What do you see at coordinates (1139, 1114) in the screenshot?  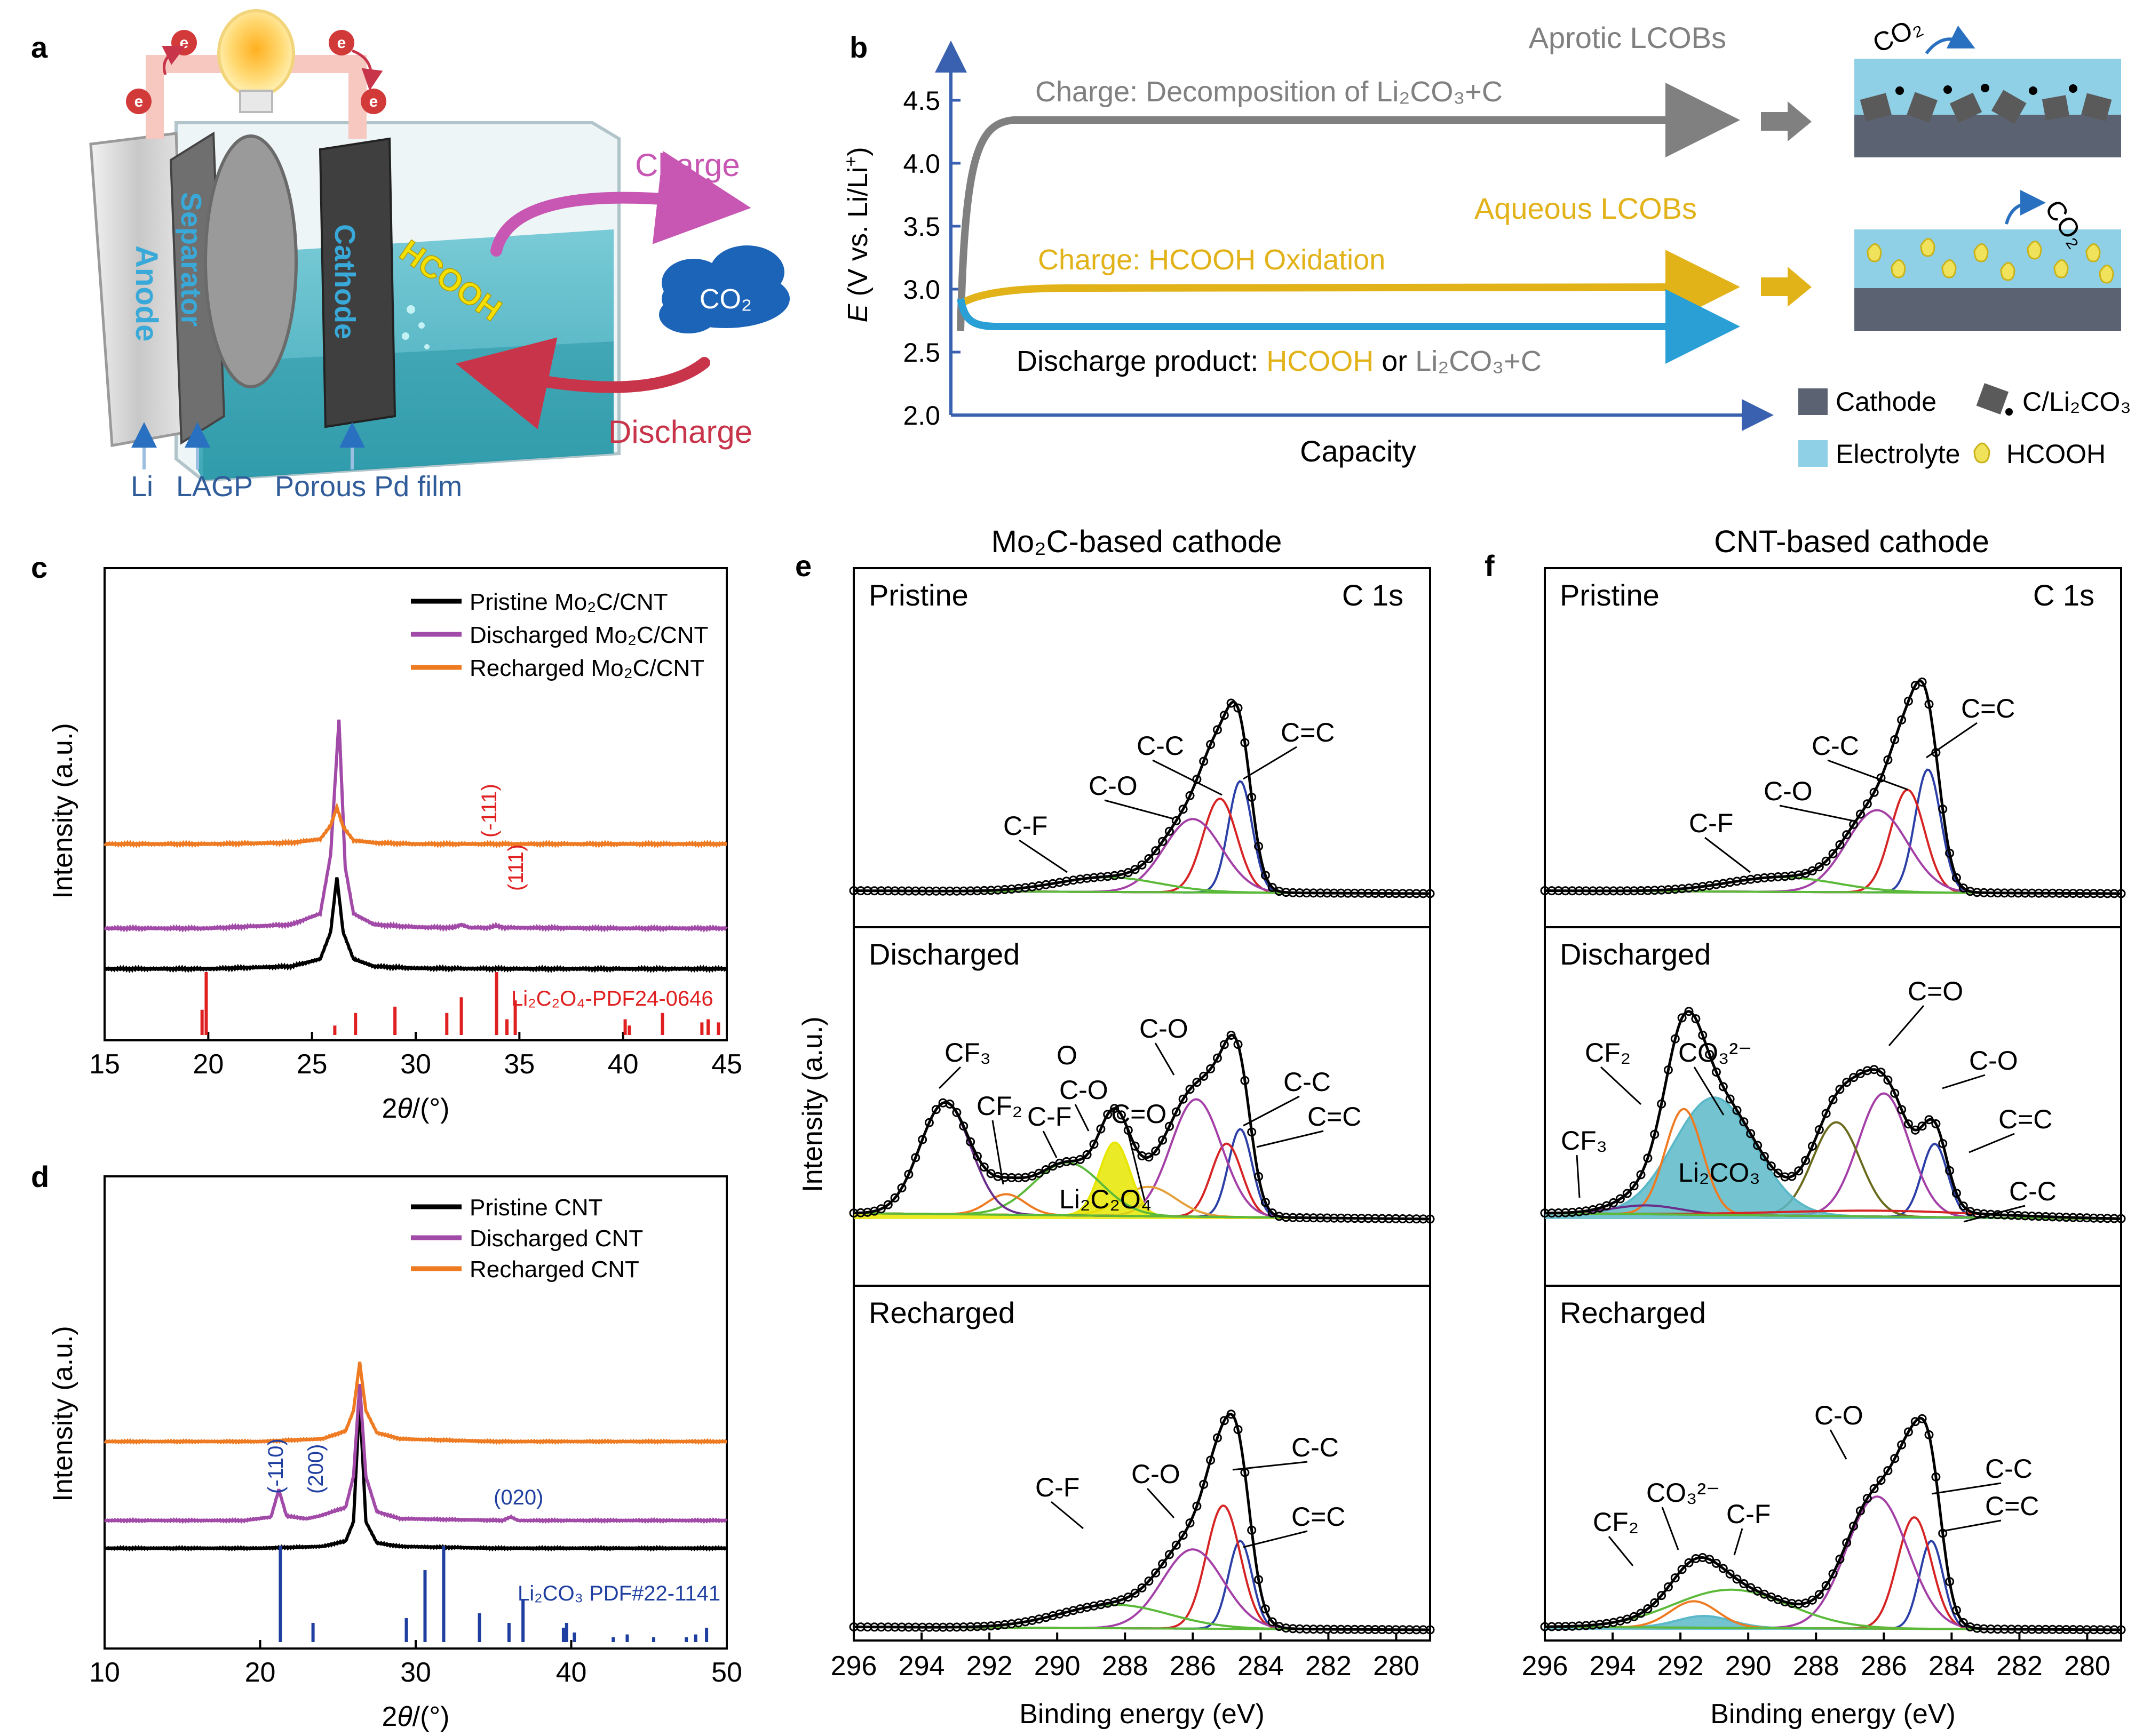 I see `peak-label: C=O` at bounding box center [1139, 1114].